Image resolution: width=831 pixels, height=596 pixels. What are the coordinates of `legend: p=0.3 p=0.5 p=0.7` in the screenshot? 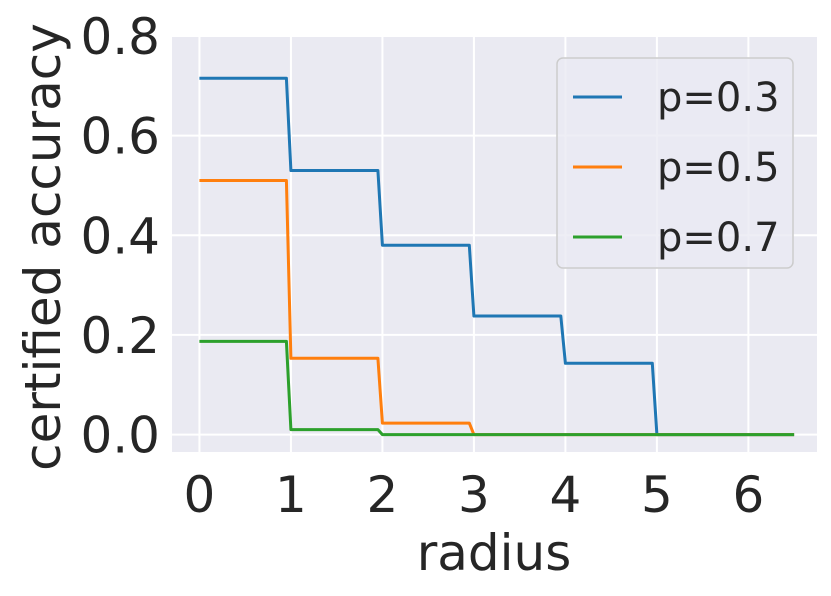 It's located at (675, 163).